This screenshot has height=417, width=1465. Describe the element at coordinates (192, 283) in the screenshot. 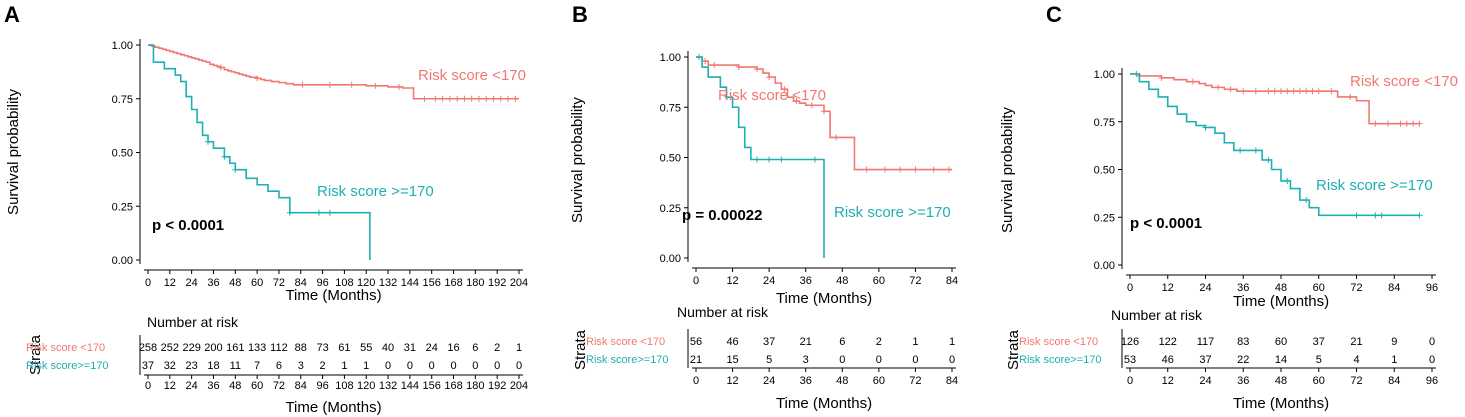

I see `x-tick-label: 24` at that location.